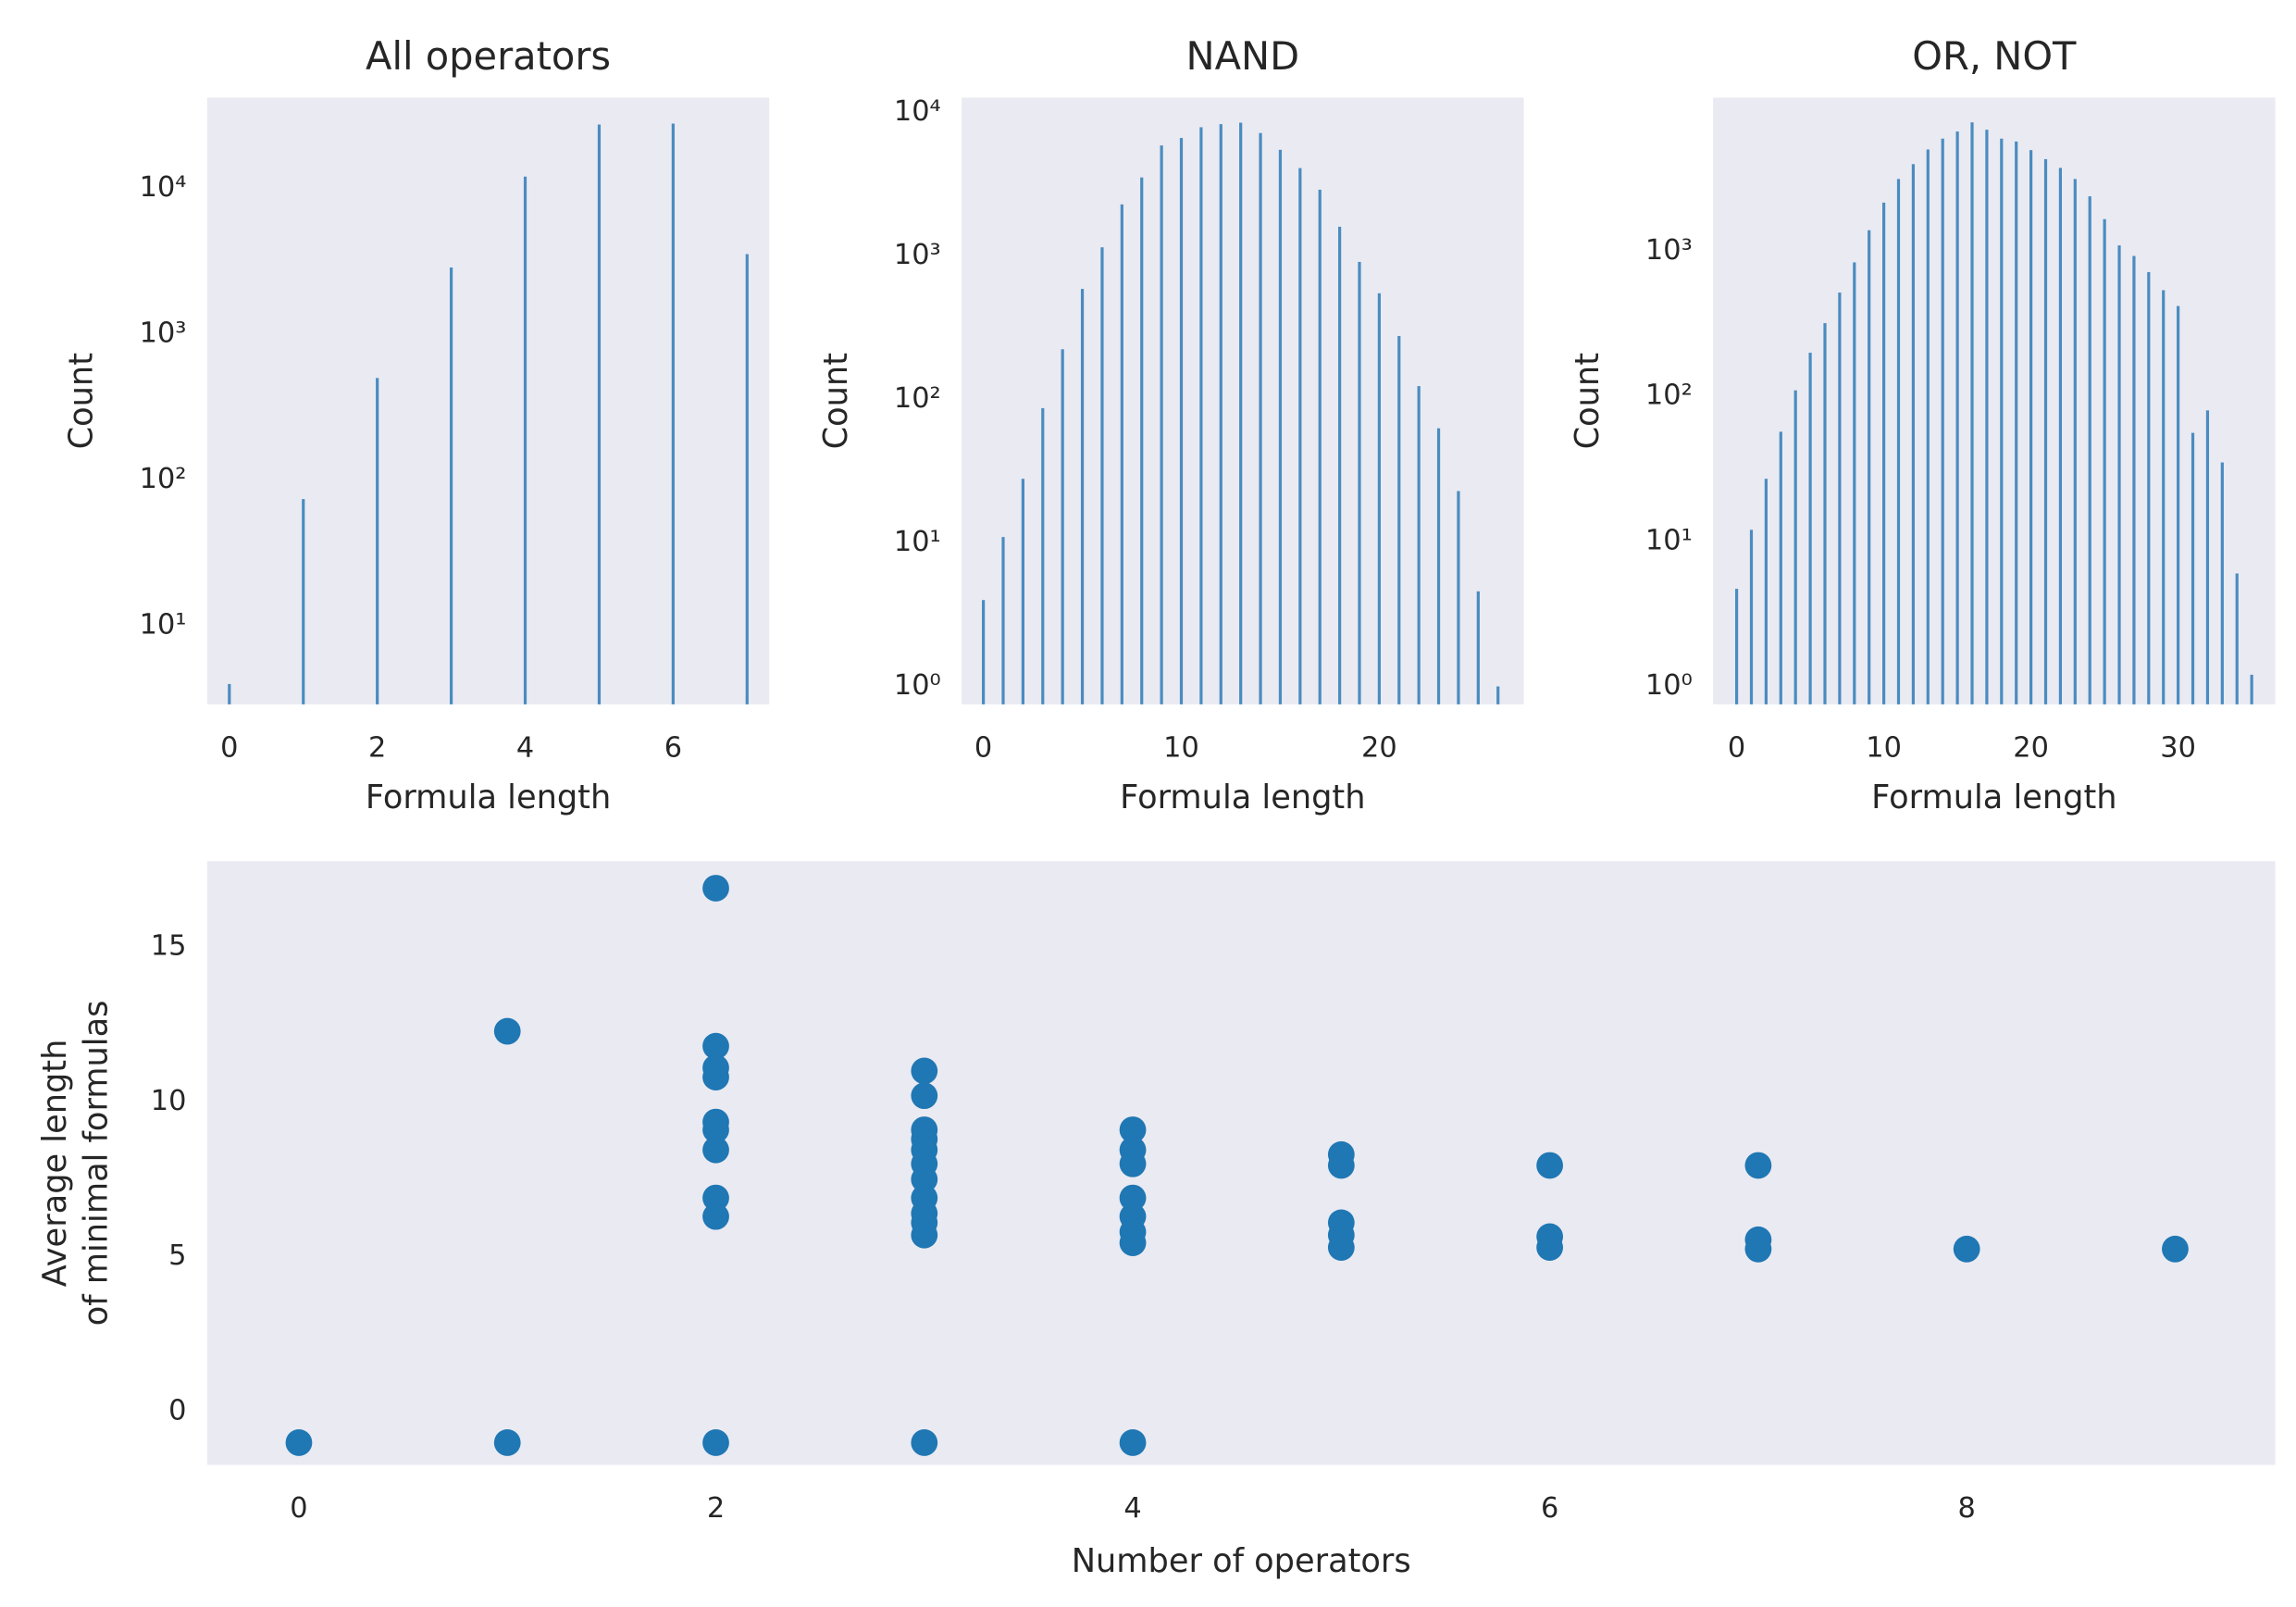 This screenshot has width=2296, height=1607. What do you see at coordinates (177, 1256) in the screenshot?
I see `y-tick-label: 5` at bounding box center [177, 1256].